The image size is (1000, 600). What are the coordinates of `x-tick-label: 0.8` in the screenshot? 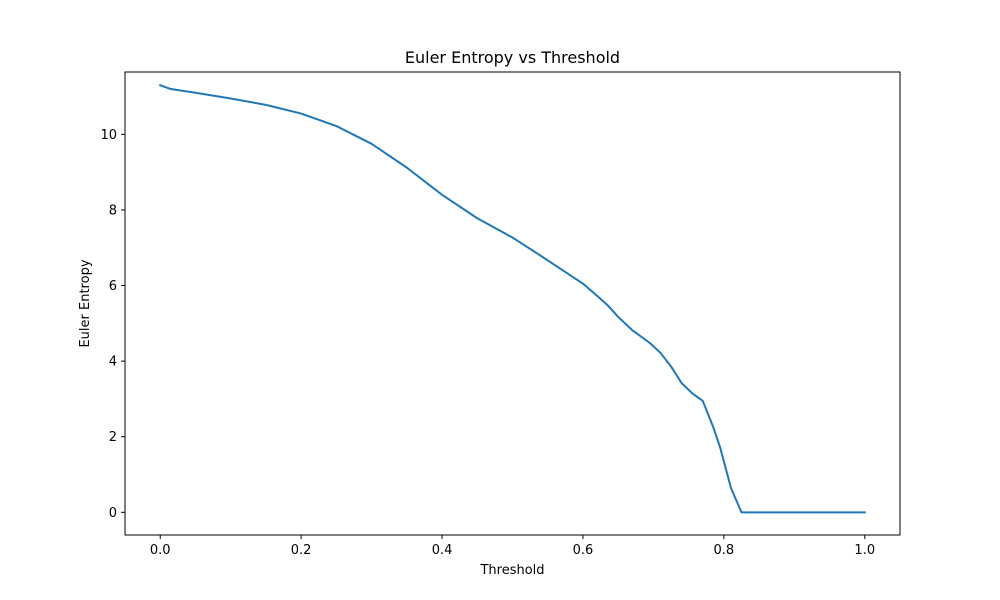 It's located at (724, 550).